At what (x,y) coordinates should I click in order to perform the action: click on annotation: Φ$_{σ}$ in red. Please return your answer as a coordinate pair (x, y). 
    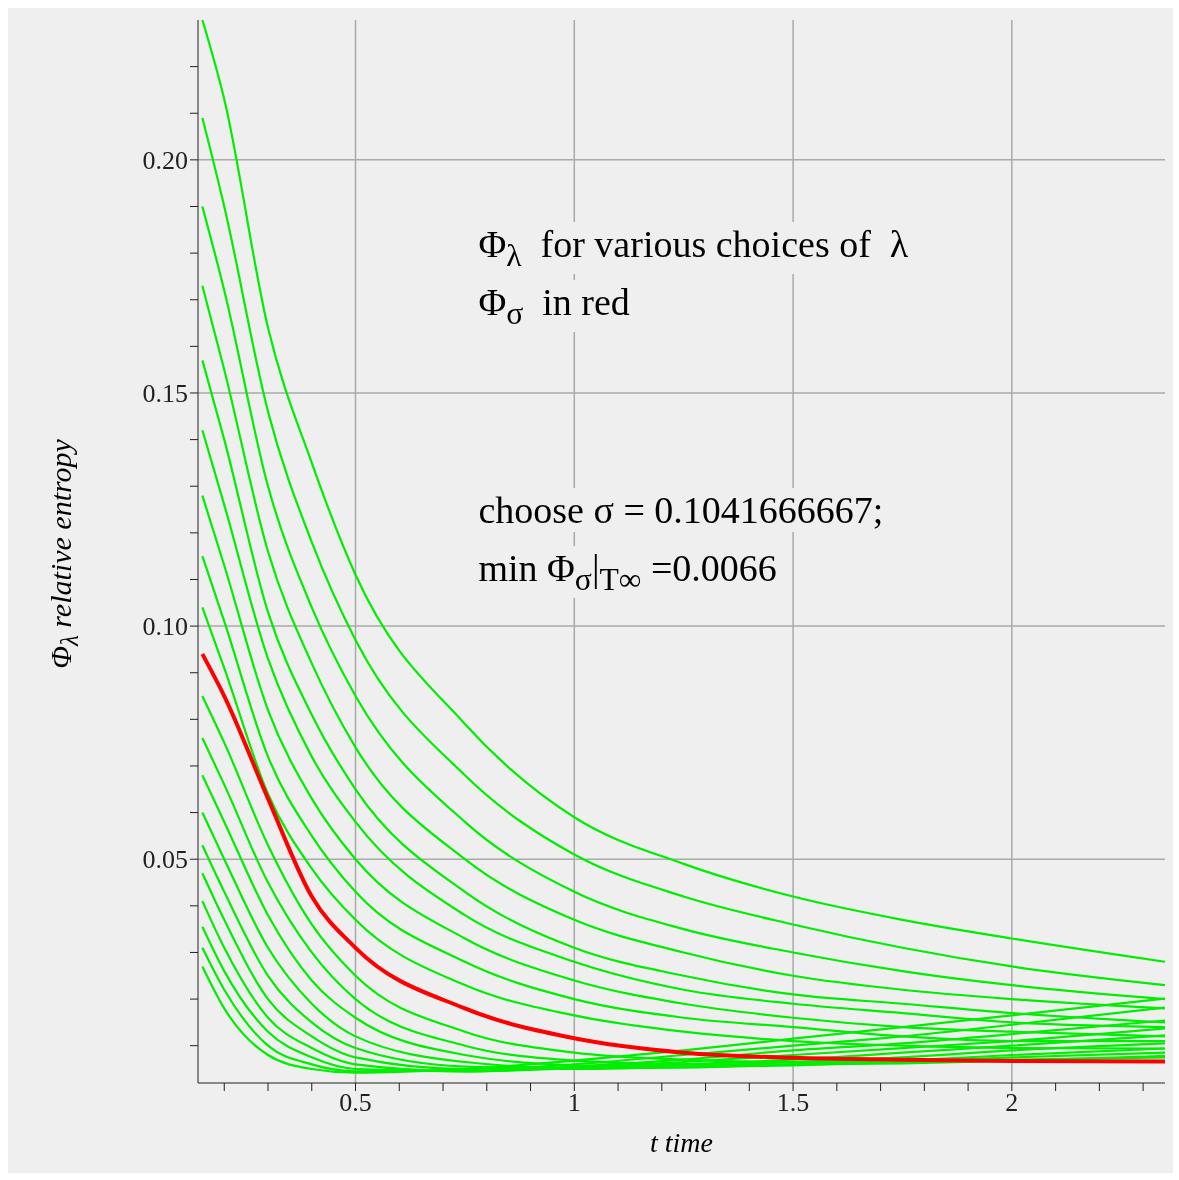
    Looking at the image, I should click on (554, 306).